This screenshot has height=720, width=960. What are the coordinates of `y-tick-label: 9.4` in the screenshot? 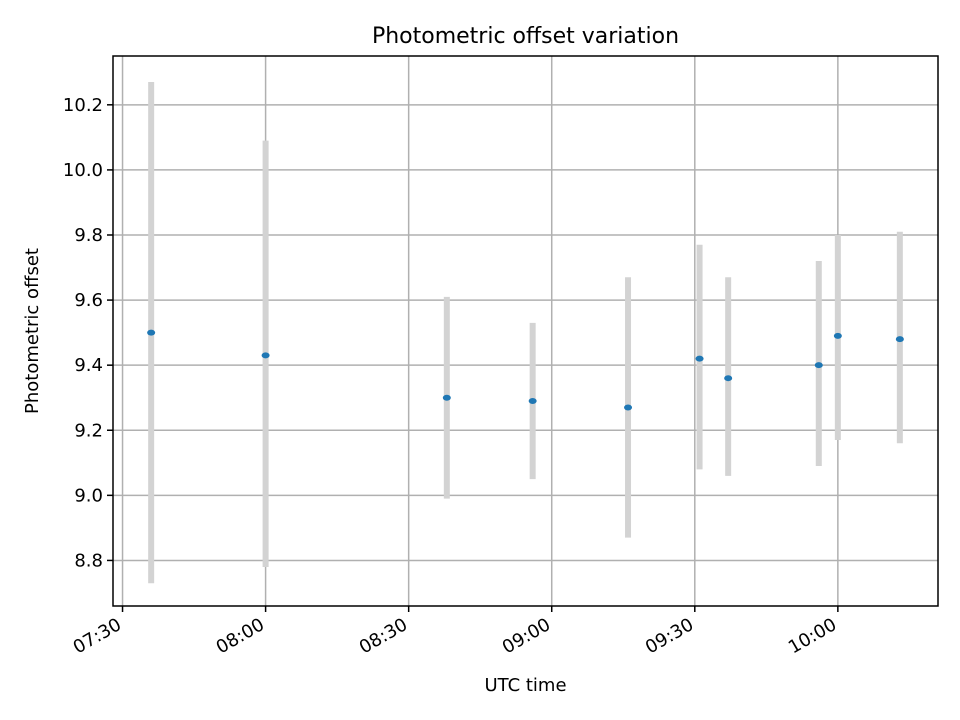 It's located at (88, 365).